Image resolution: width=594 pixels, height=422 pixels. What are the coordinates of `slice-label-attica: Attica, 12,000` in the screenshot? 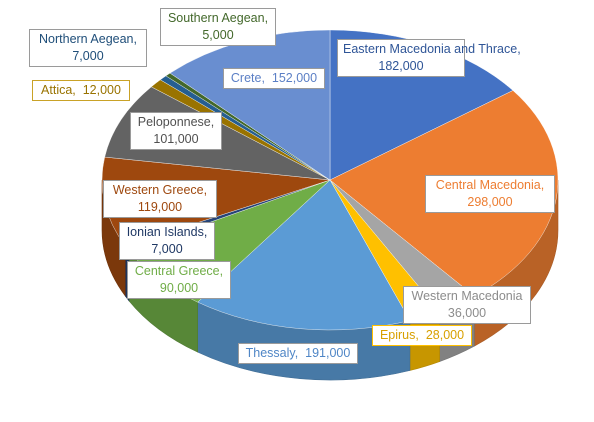 It's located at (81, 90).